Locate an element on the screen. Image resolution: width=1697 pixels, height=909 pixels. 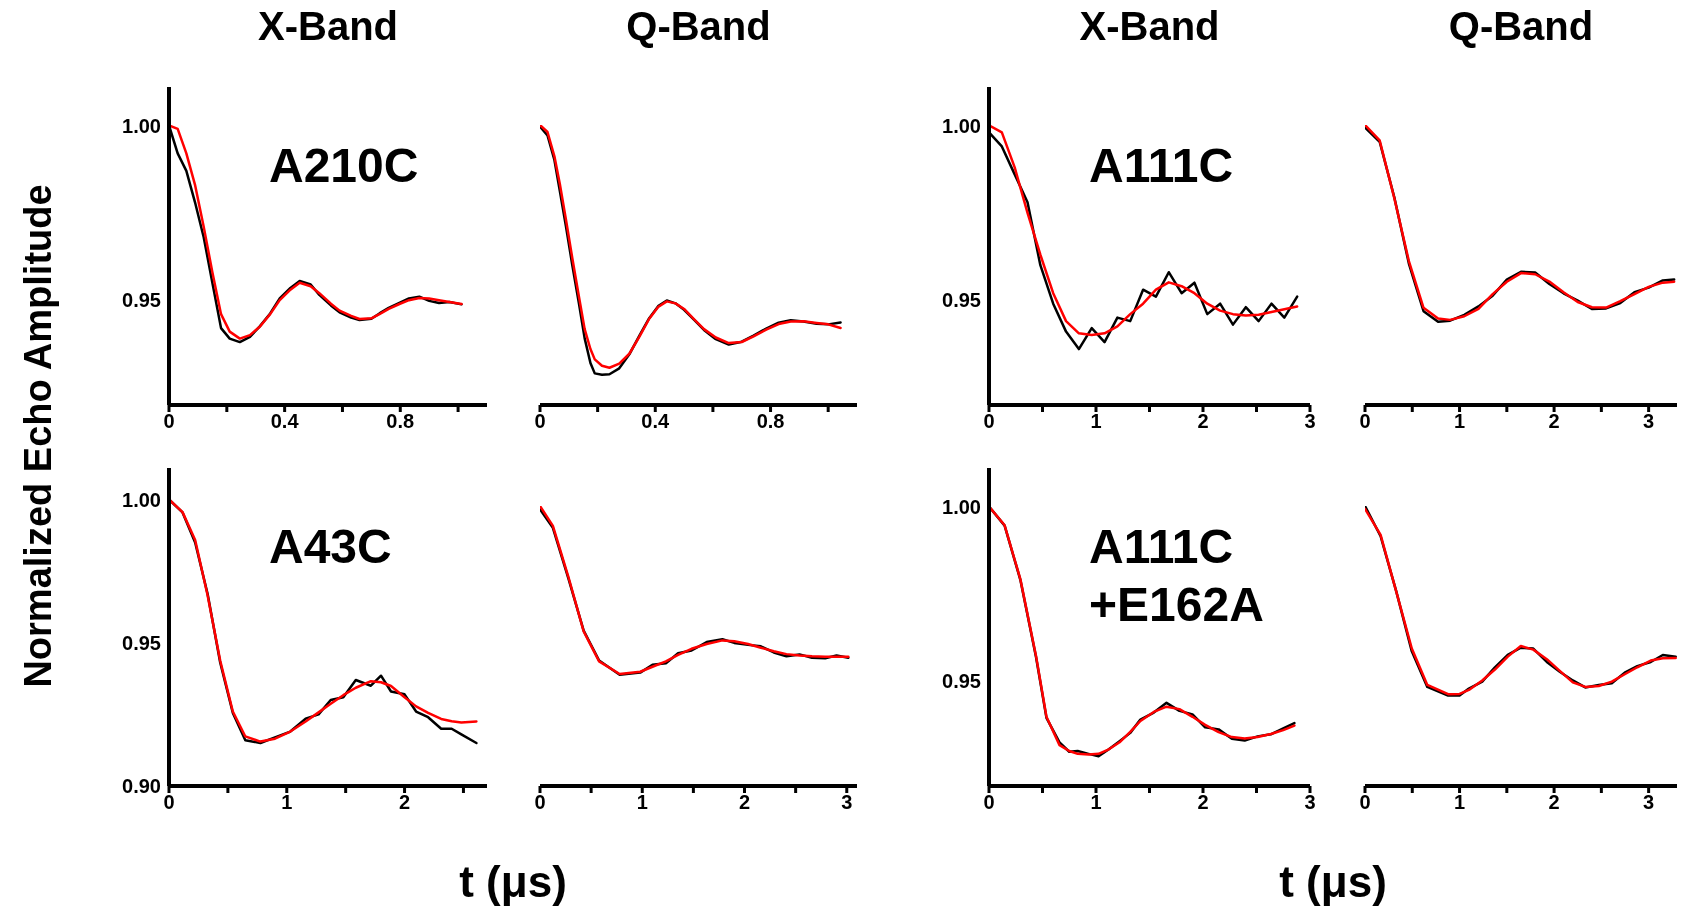
annotation: A111C is located at coordinates (1161, 166).